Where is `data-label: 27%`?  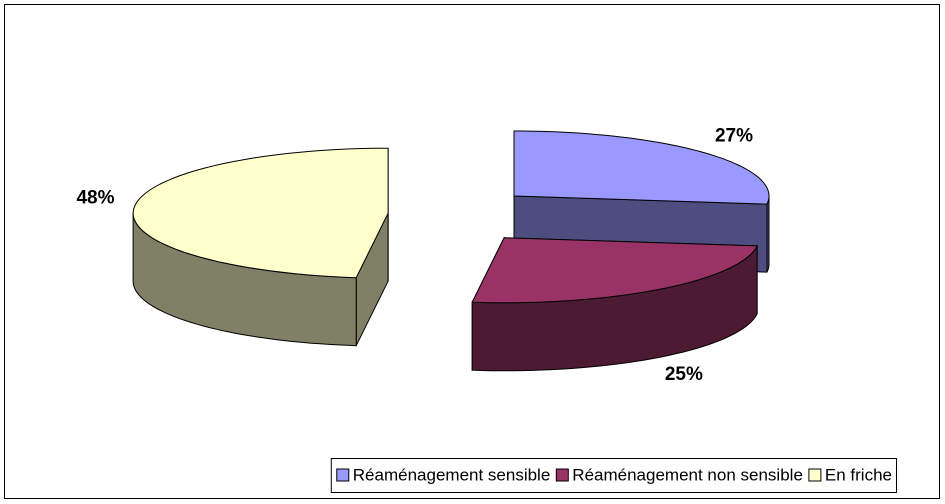
data-label: 27% is located at coordinates (734, 136).